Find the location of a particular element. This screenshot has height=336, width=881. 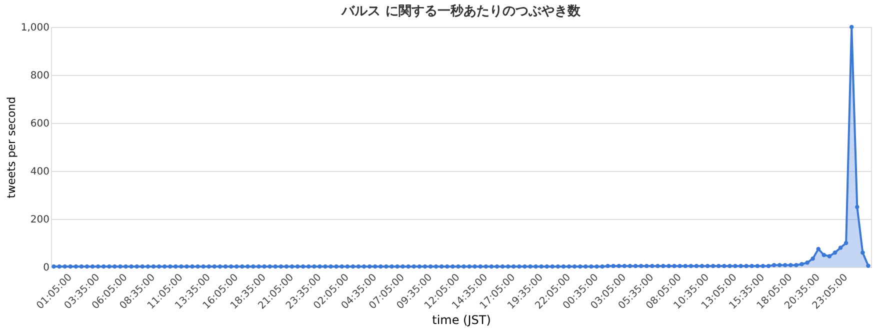

x-axis-title: time (JST) is located at coordinates (461, 319).